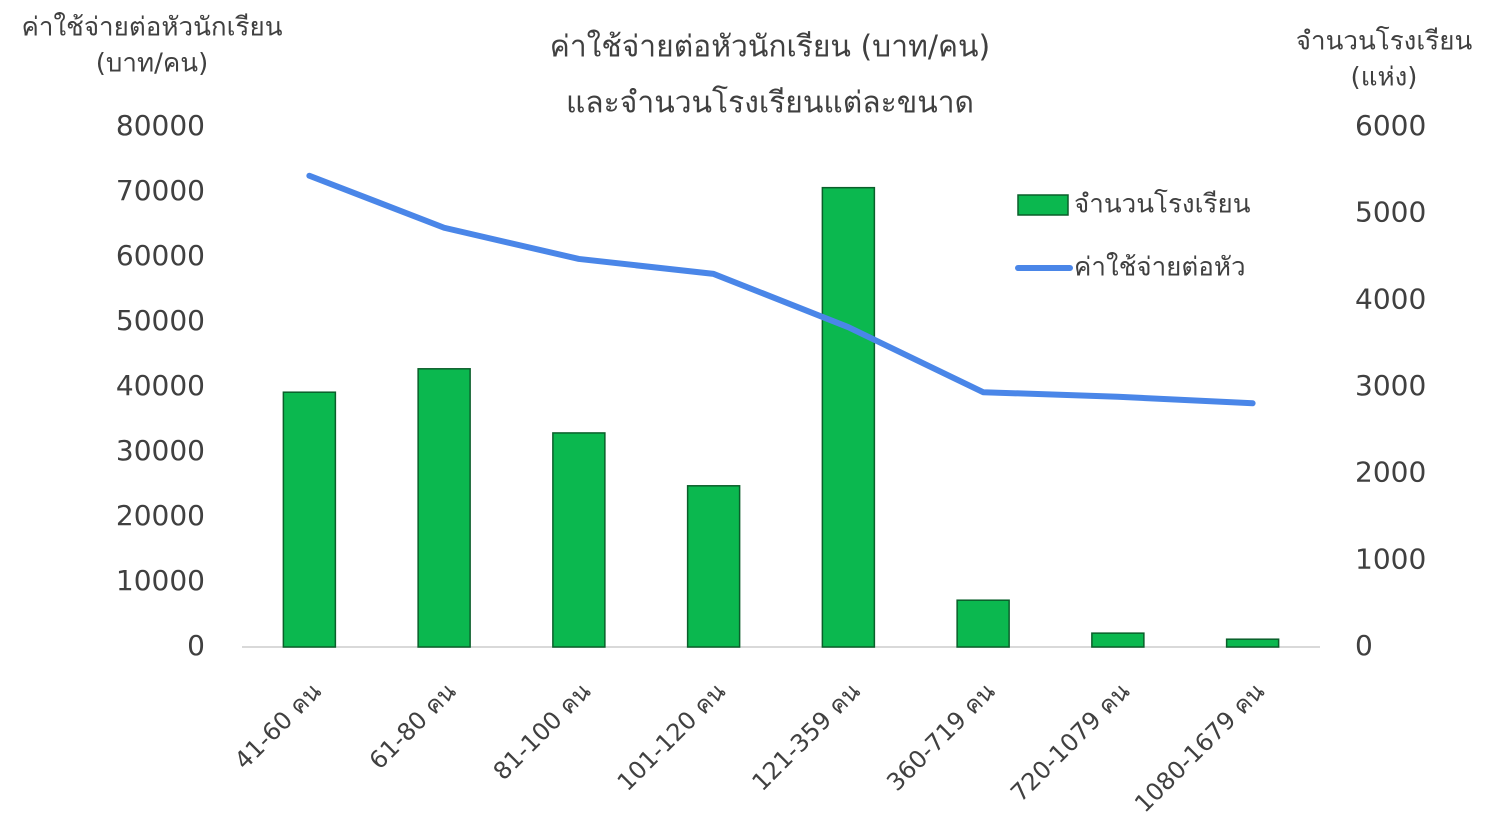  What do you see at coordinates (160, 385) in the screenshot?
I see `y-tick-label: 40000` at bounding box center [160, 385].